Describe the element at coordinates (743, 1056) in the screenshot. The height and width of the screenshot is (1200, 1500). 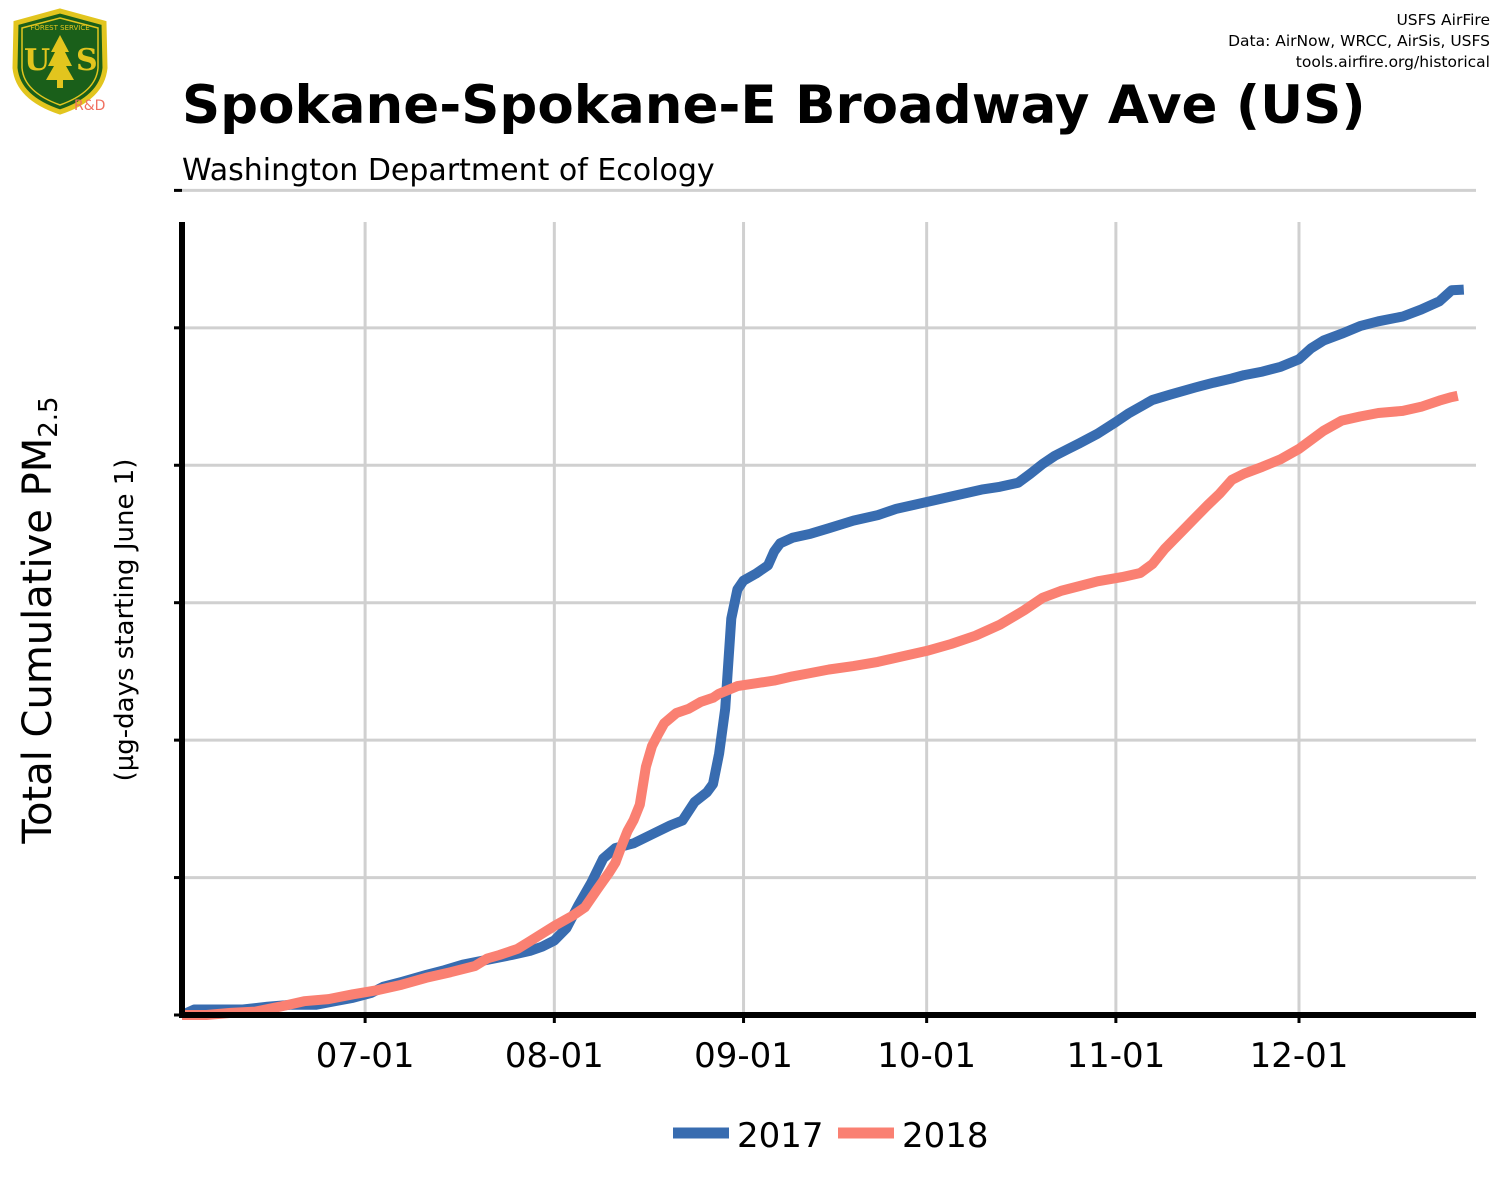
I see `x-tick-label: 09-01` at that location.